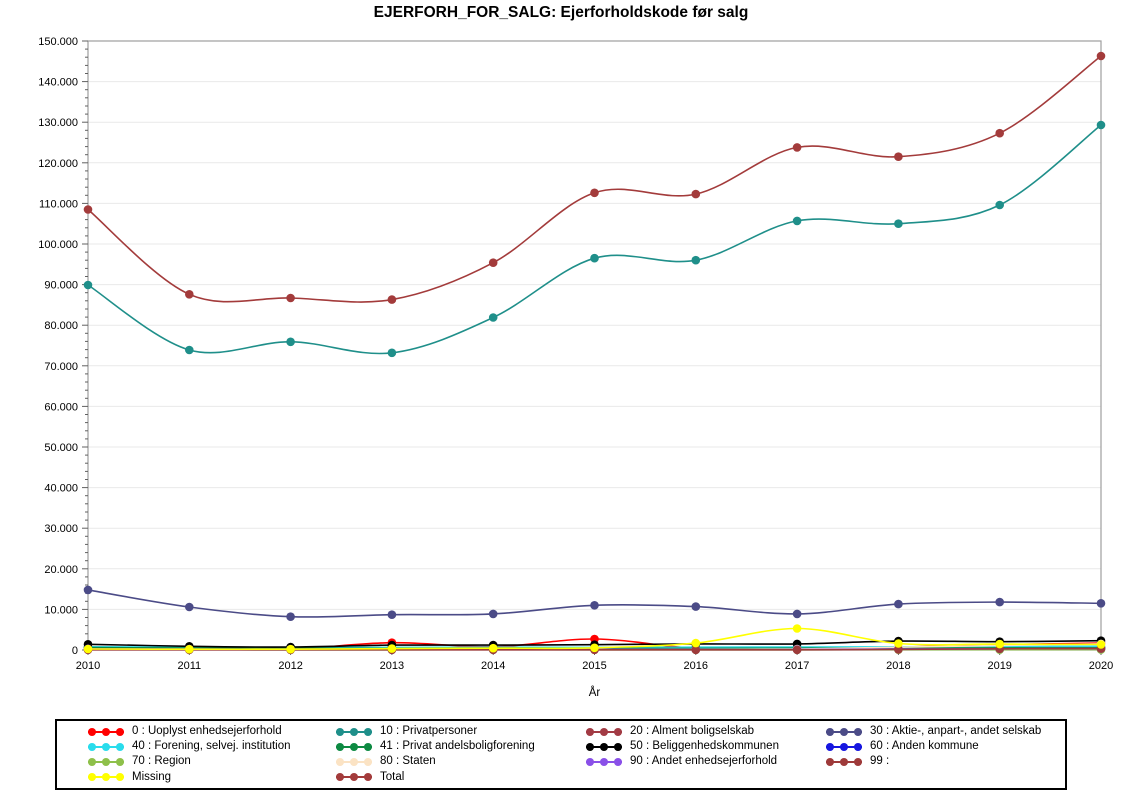 The width and height of the screenshot is (1122, 793). I want to click on x-tick-label: 2010, so click(88, 666).